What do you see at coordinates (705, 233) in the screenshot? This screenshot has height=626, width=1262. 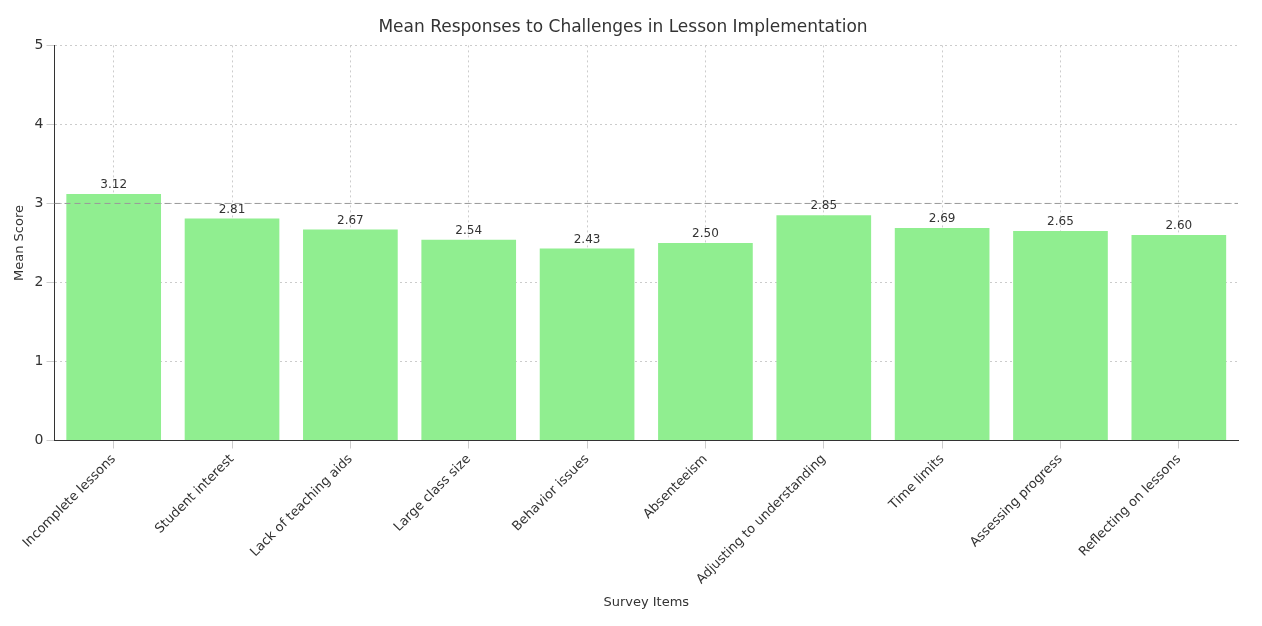 I see `data-label: 2.50` at bounding box center [705, 233].